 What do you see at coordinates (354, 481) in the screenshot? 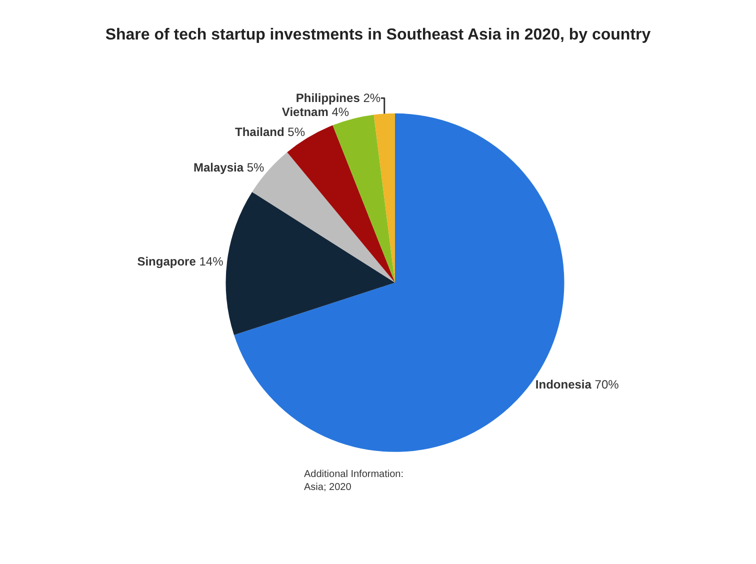
I see `text: Additional Information: Asia; 2020` at bounding box center [354, 481].